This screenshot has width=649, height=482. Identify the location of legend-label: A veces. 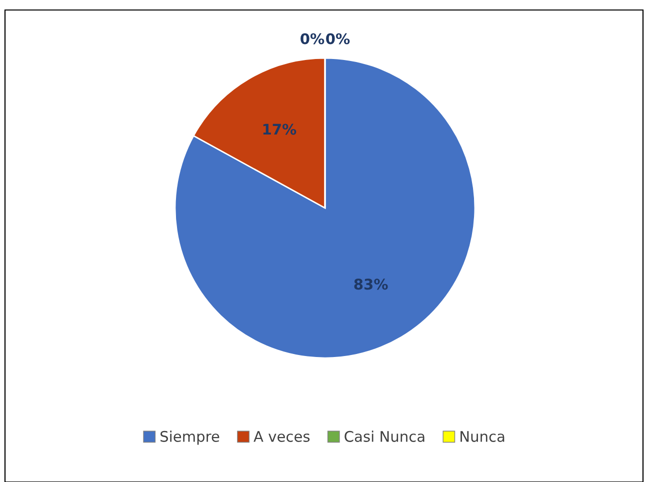
(282, 436).